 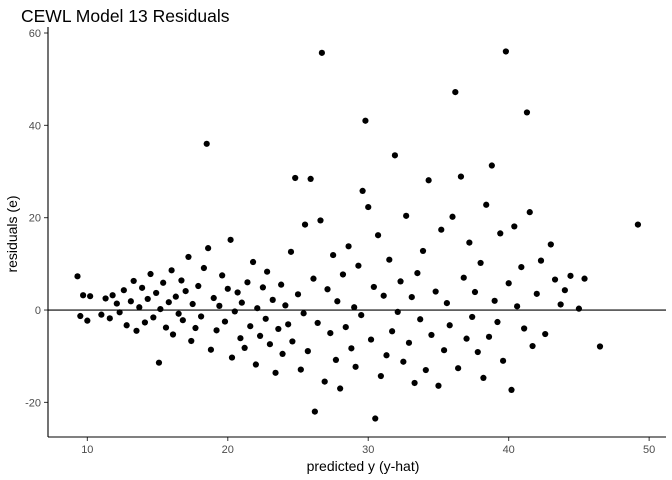 What do you see at coordinates (36, 218) in the screenshot?
I see `y-axis-ticks: -20 0 20 40 60` at bounding box center [36, 218].